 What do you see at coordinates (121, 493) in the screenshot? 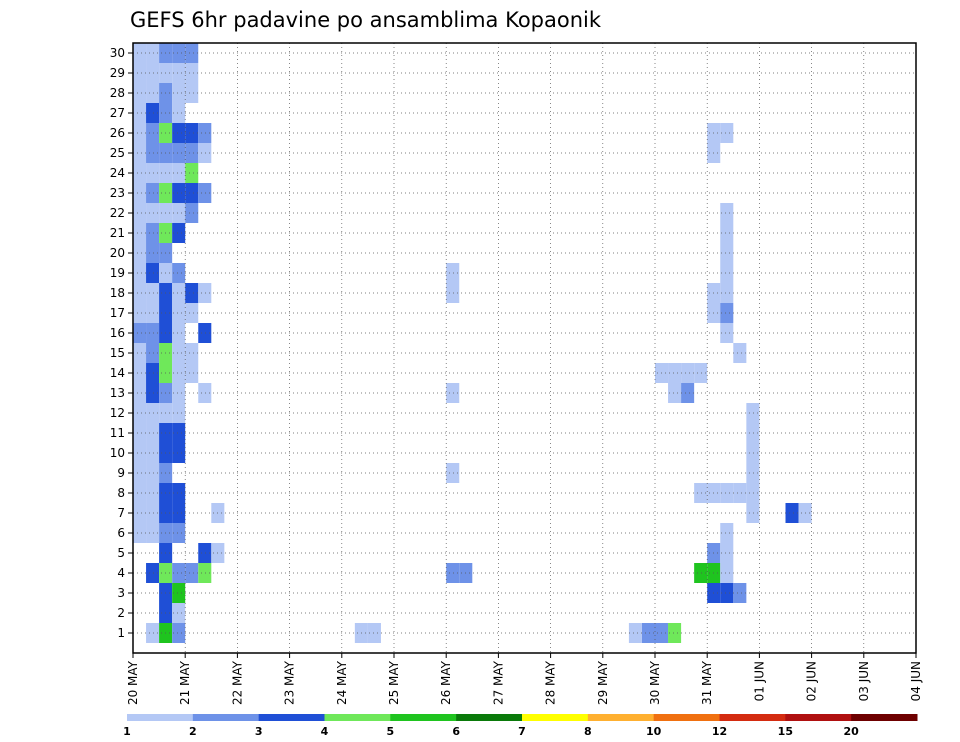
I see `y-tick-label: 8` at bounding box center [121, 493].